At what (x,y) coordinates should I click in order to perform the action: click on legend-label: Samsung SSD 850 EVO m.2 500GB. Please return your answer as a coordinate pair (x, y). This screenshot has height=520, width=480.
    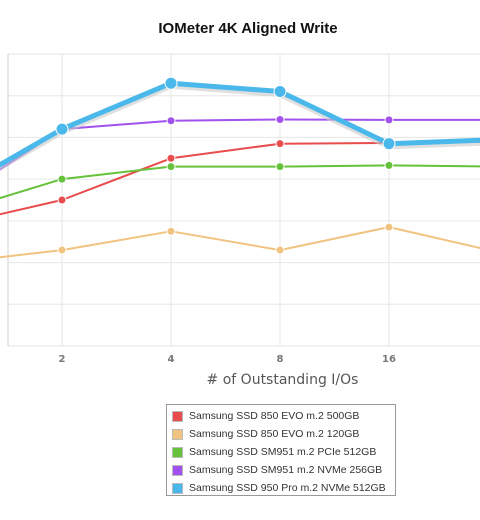
    Looking at the image, I should click on (274, 416).